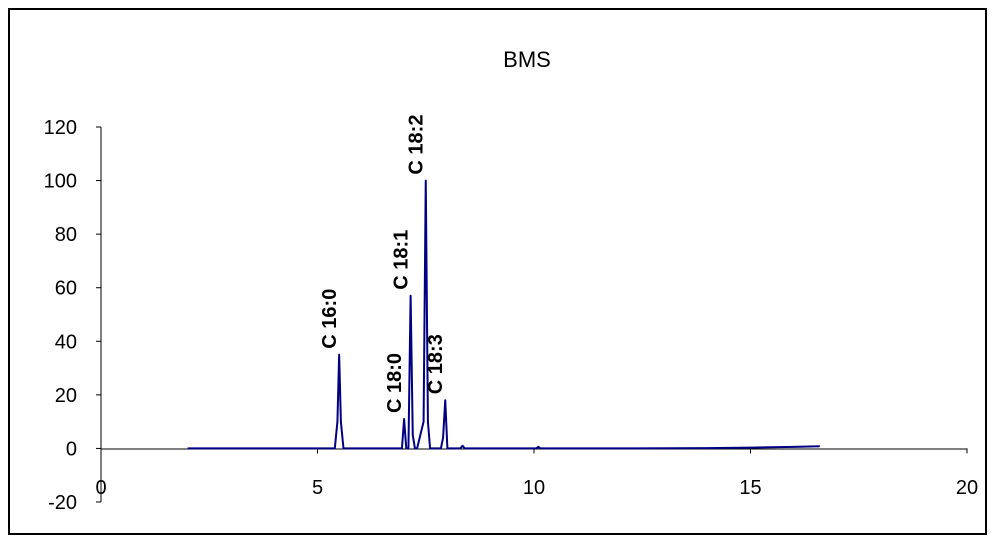 This screenshot has width=1001, height=543. I want to click on y-tick-label: 60, so click(66, 289).